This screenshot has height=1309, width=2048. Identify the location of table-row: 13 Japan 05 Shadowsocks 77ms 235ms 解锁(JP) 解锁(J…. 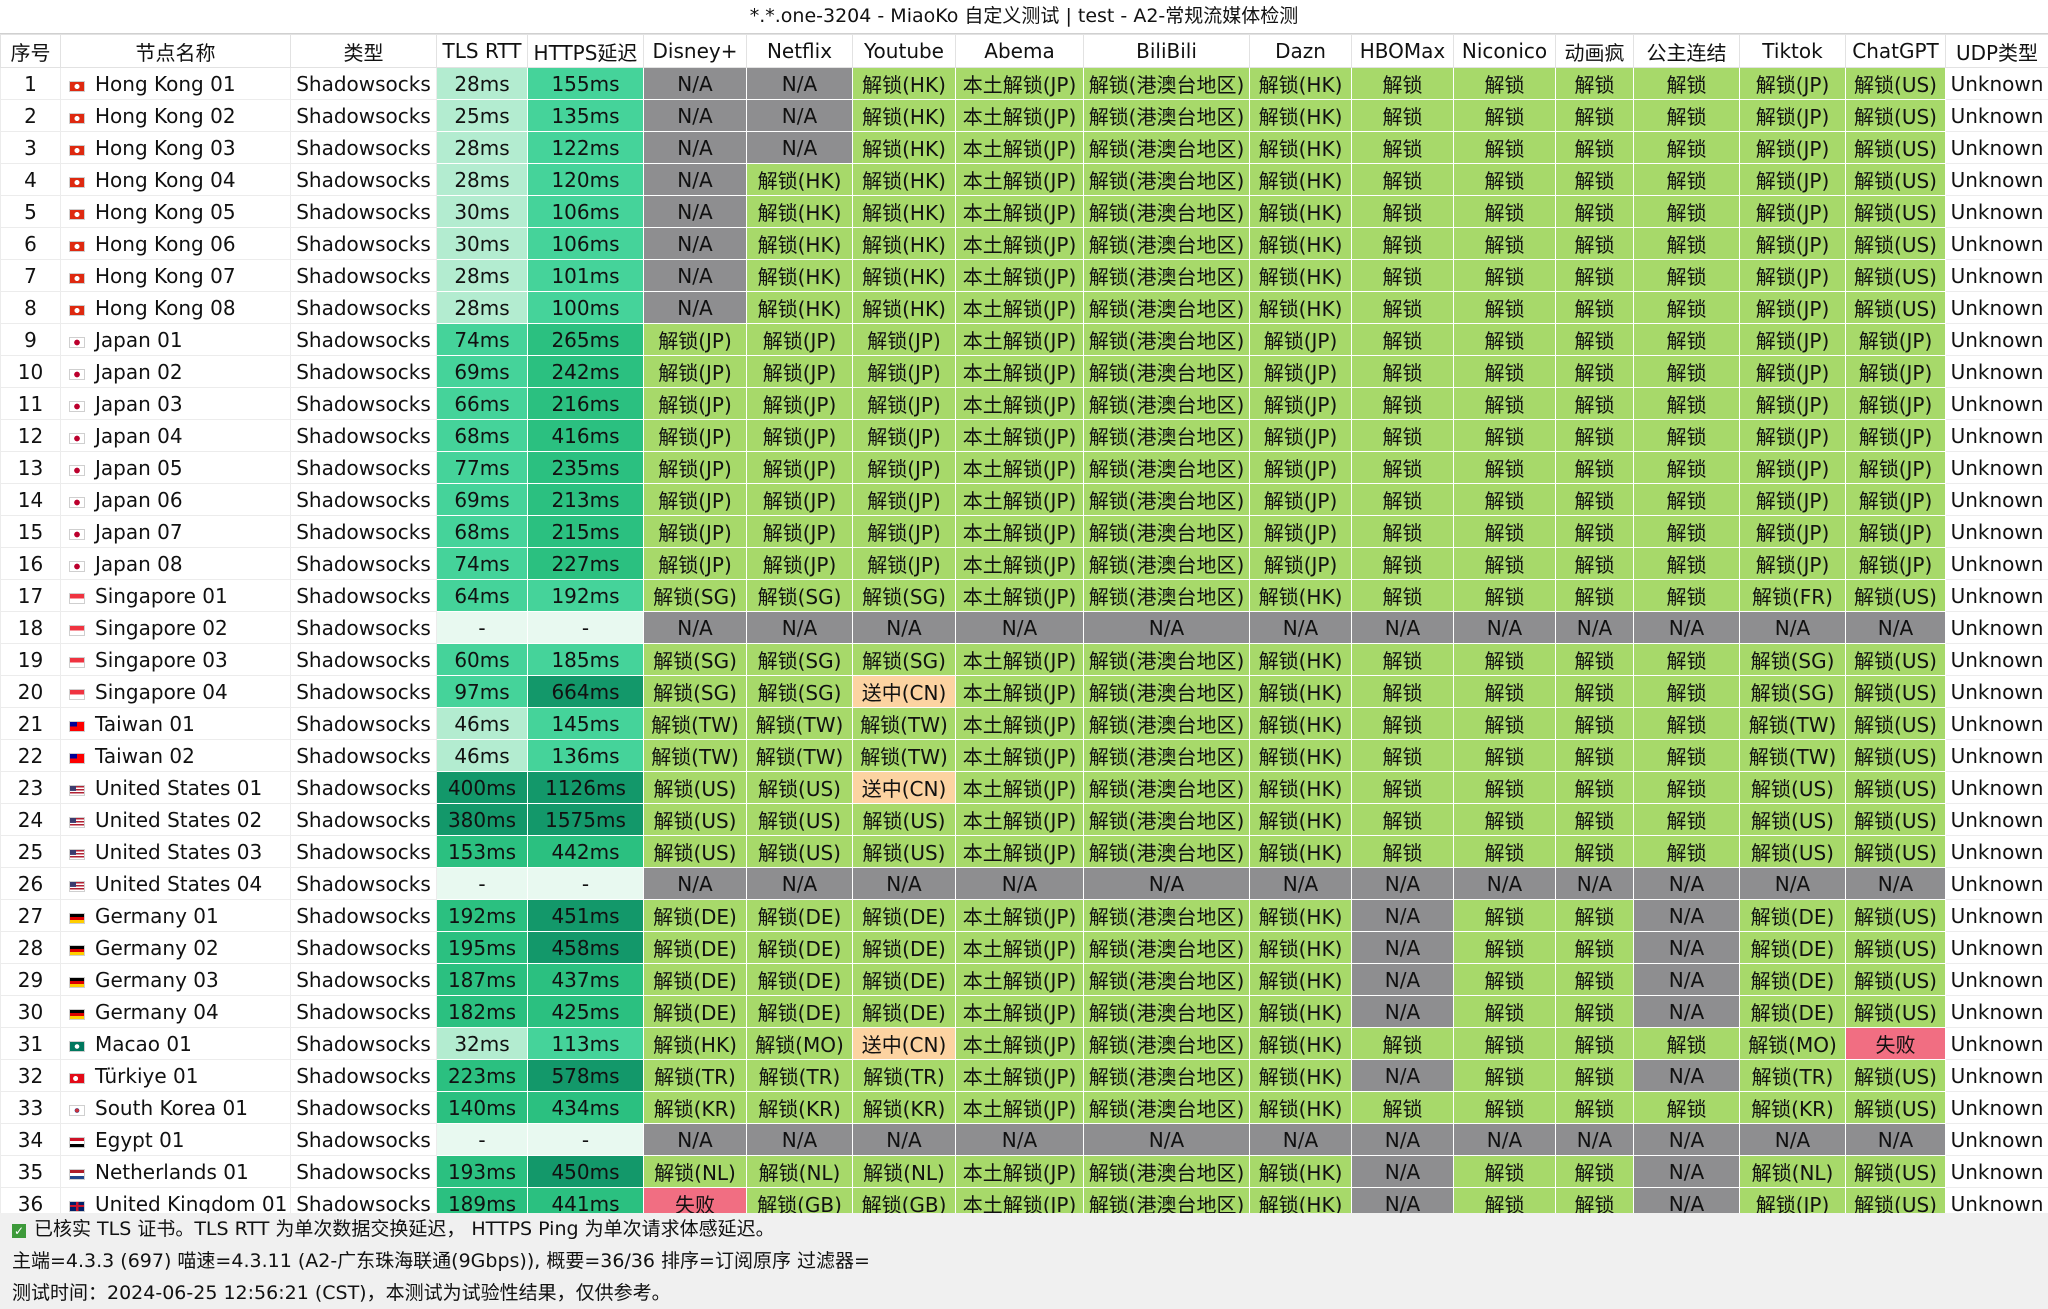
(1024, 467).